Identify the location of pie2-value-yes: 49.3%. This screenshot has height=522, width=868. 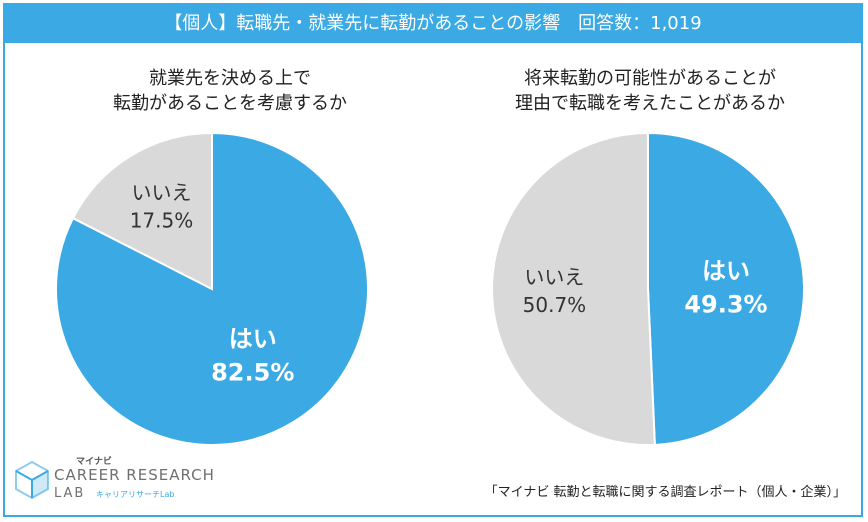
(725, 304).